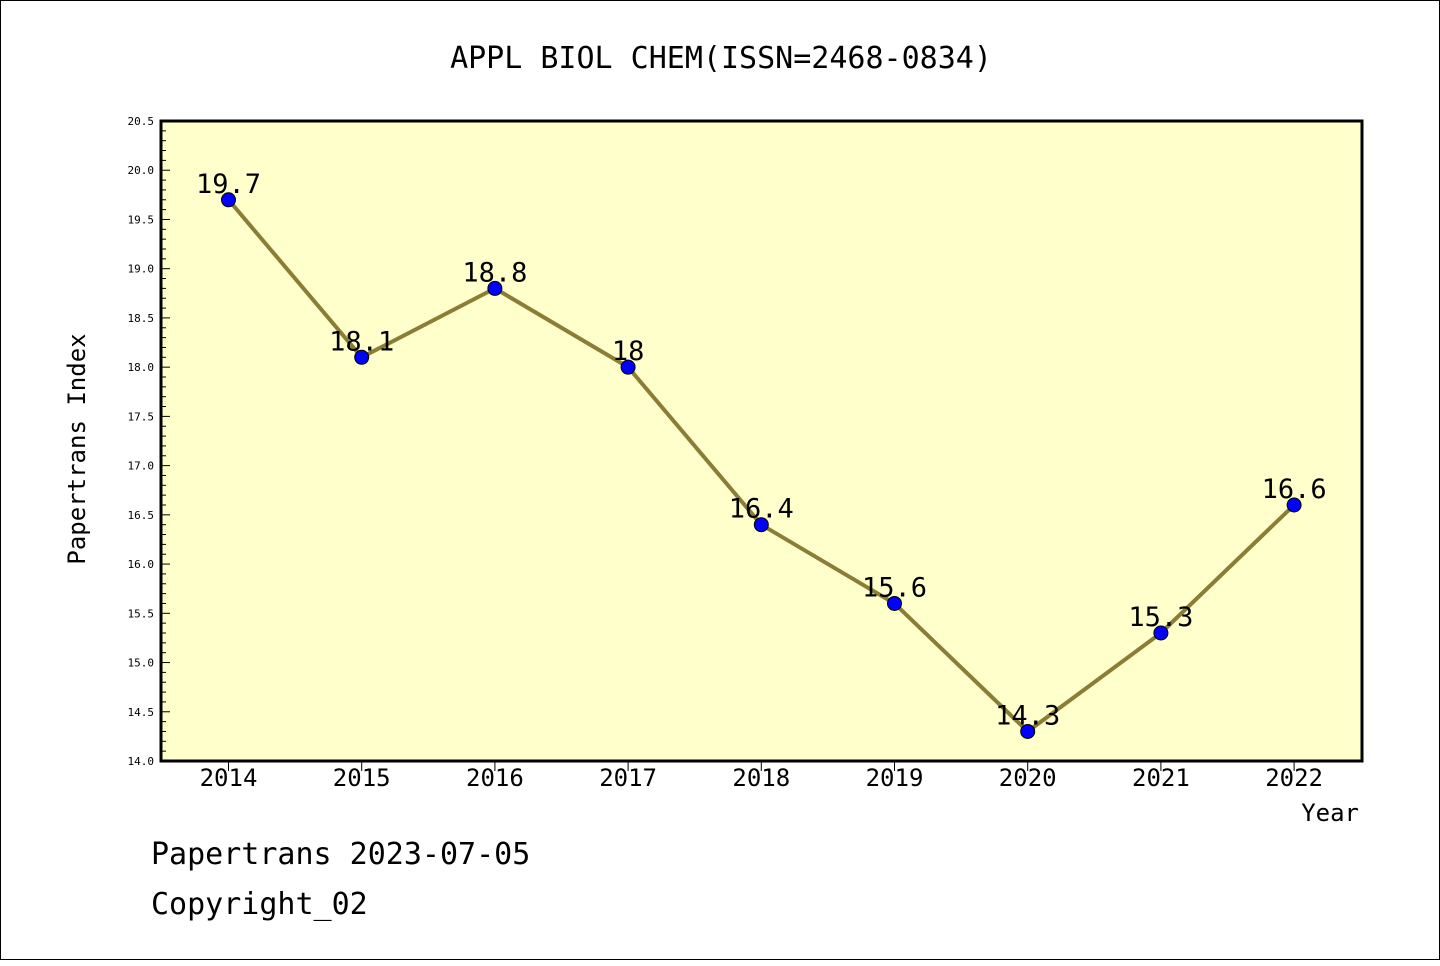 The height and width of the screenshot is (966, 1440). I want to click on data-point-label: 19.7, so click(228, 184).